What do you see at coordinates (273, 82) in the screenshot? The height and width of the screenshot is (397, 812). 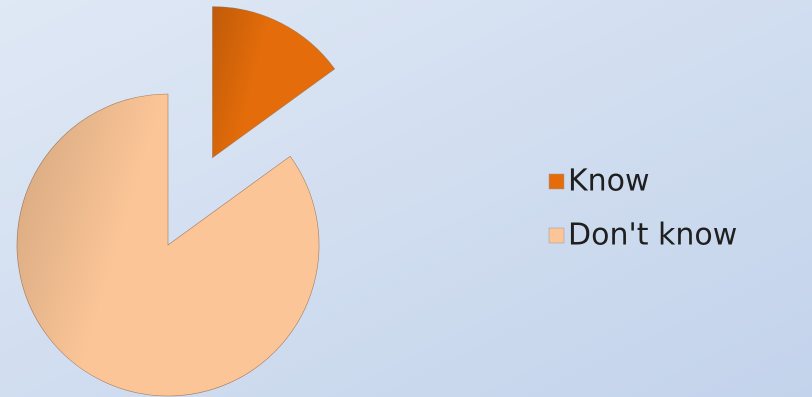 I see `slice-shade` at bounding box center [273, 82].